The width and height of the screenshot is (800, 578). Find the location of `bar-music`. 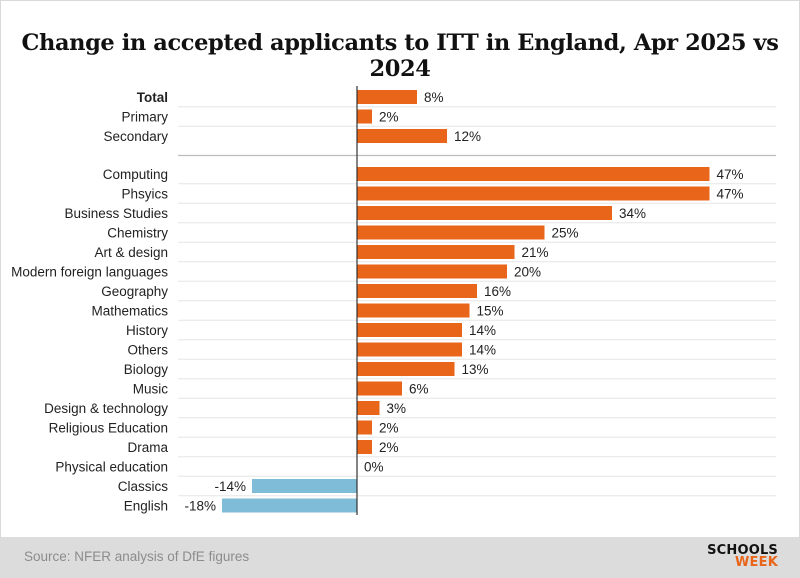

bar-music is located at coordinates (379, 388).